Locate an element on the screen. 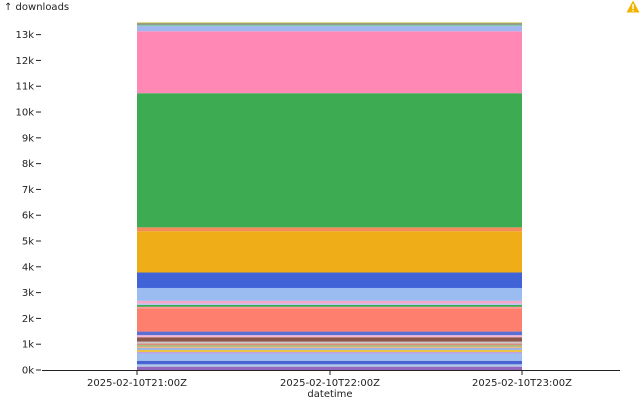 This screenshot has height=400, width=640. y-tick-label: 13k is located at coordinates (24, 35).